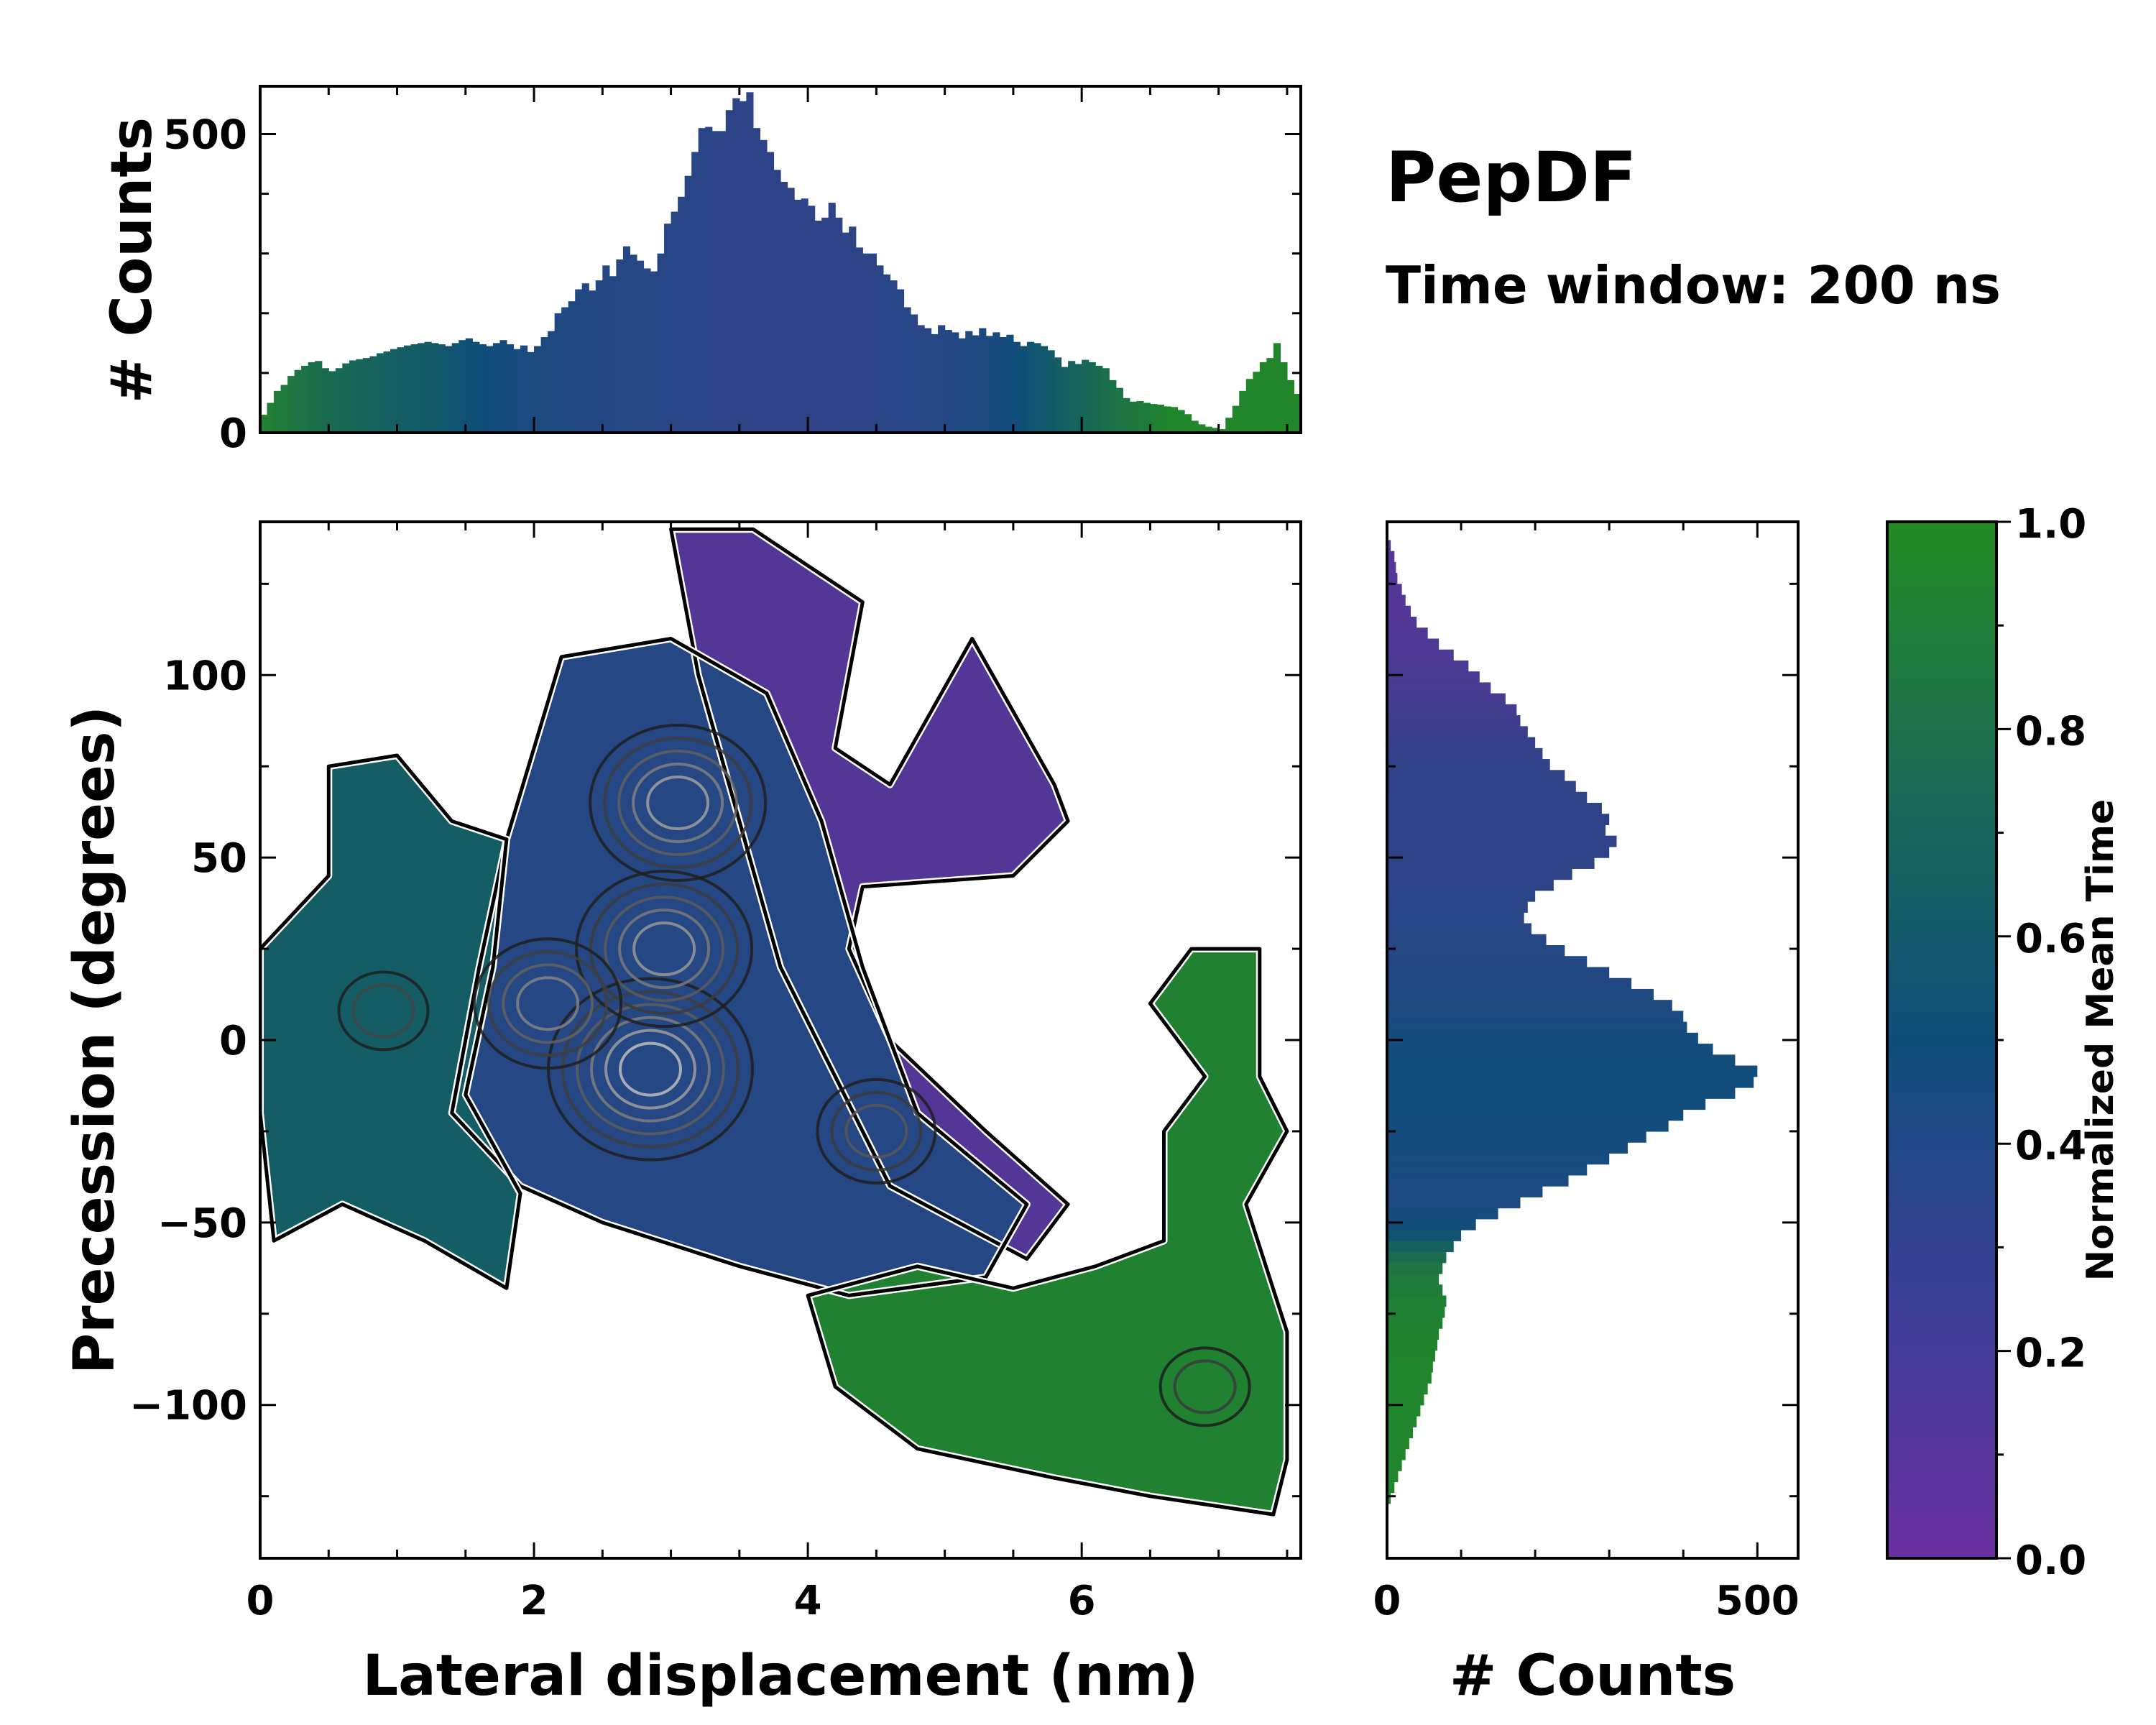 The width and height of the screenshot is (2156, 1725). Describe the element at coordinates (233, 1041) in the screenshot. I see `main-ytick-label: 0` at that location.